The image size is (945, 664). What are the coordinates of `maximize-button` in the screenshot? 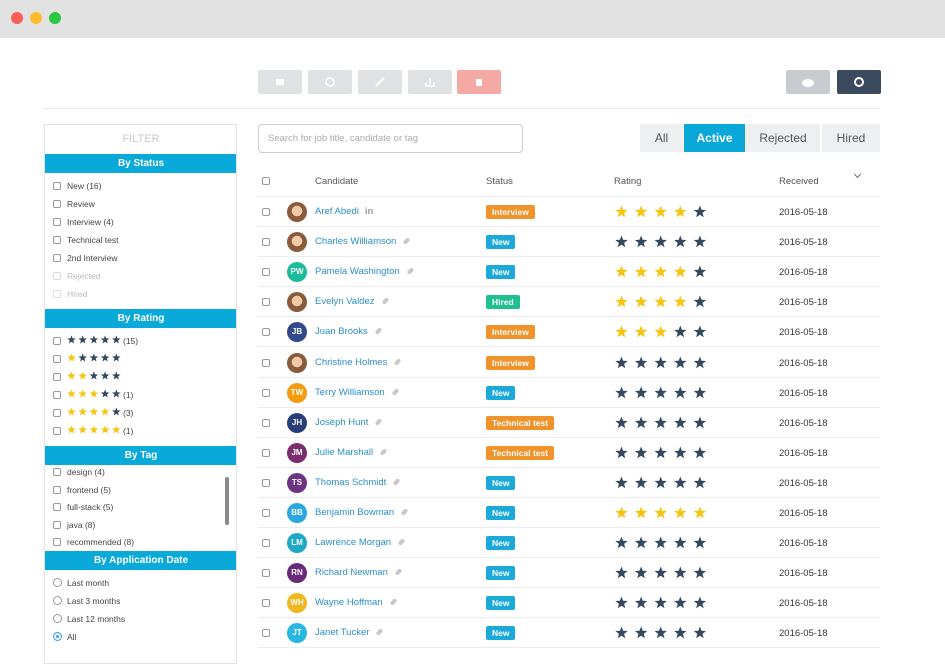 It's located at (55, 18).